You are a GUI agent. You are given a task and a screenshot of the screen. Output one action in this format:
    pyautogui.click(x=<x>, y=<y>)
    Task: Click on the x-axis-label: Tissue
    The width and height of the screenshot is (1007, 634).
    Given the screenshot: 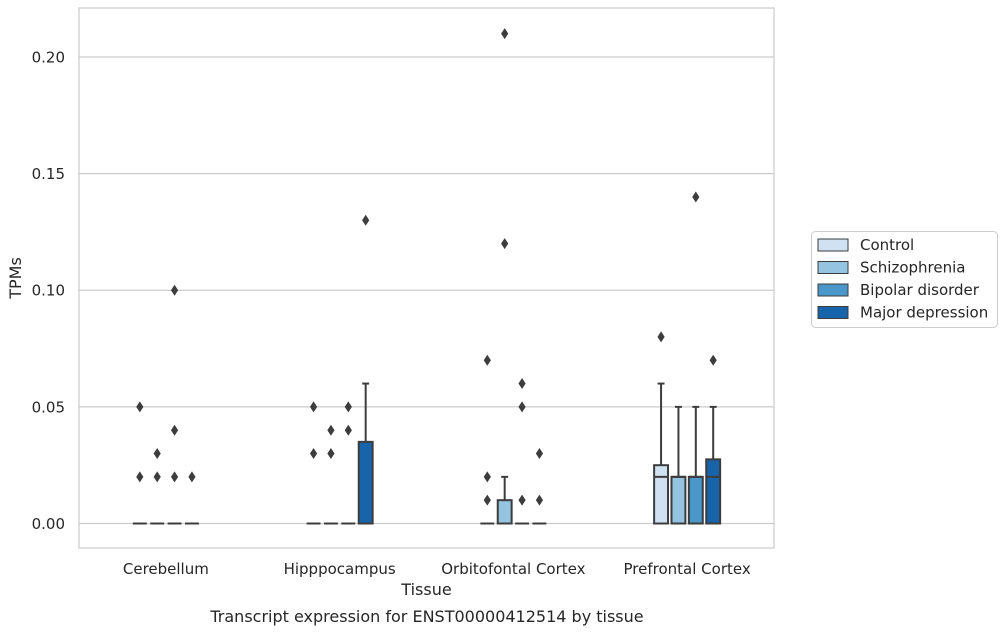 What is the action you would take?
    pyautogui.click(x=425, y=589)
    